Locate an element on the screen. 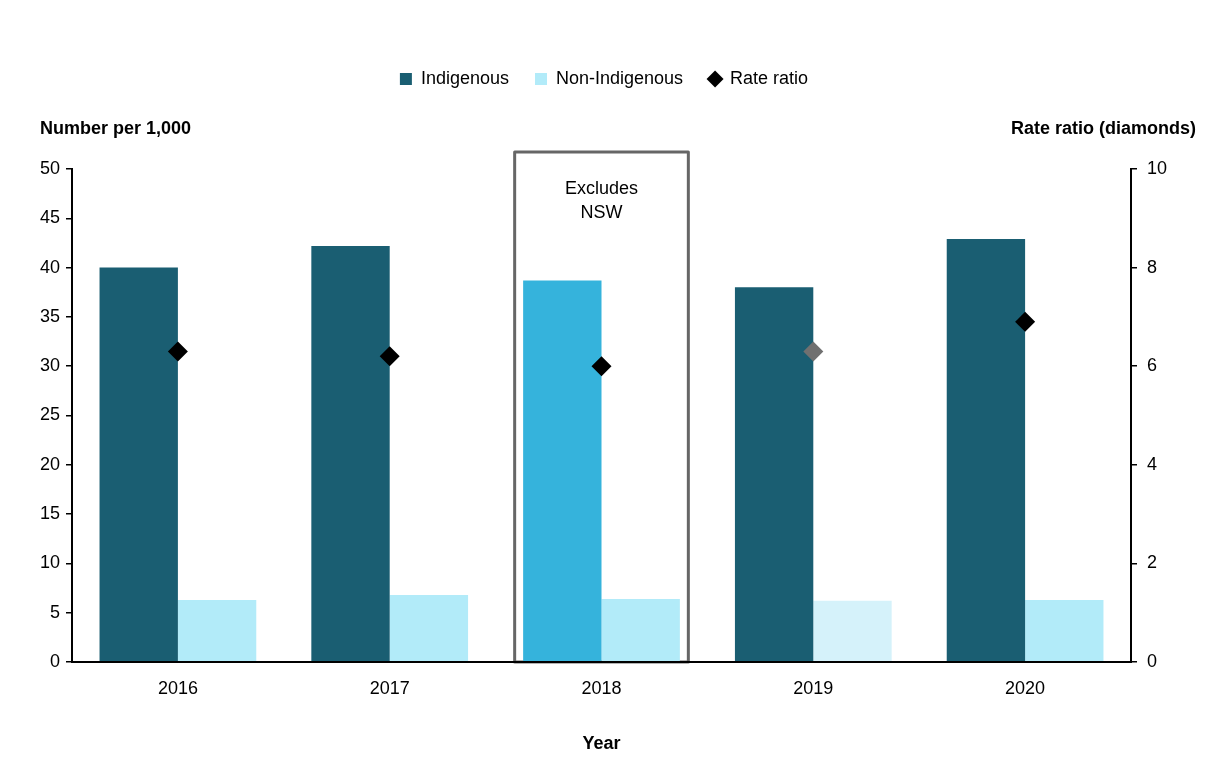 The width and height of the screenshot is (1208, 776). y-tick-label: 0 is located at coordinates (54, 660).